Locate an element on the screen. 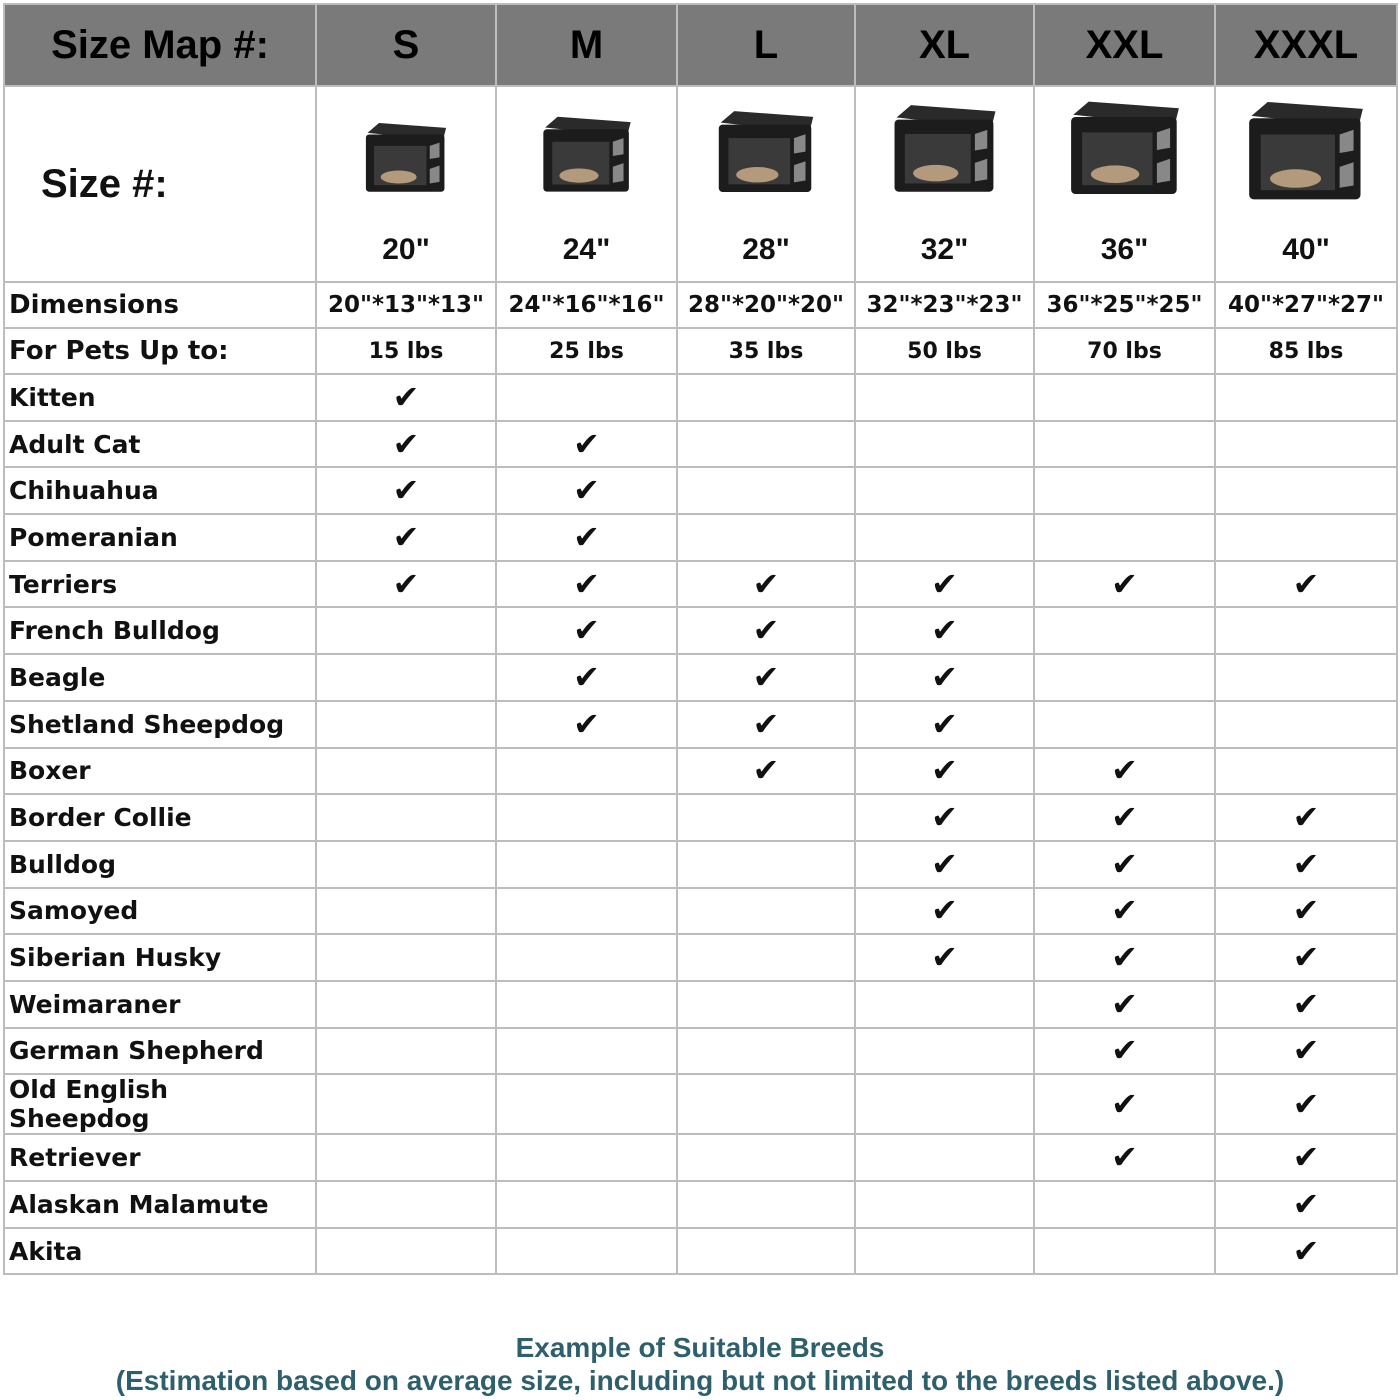 Image resolution: width=1400 pixels, height=1400 pixels. breed-name: Akita is located at coordinates (160, 1251).